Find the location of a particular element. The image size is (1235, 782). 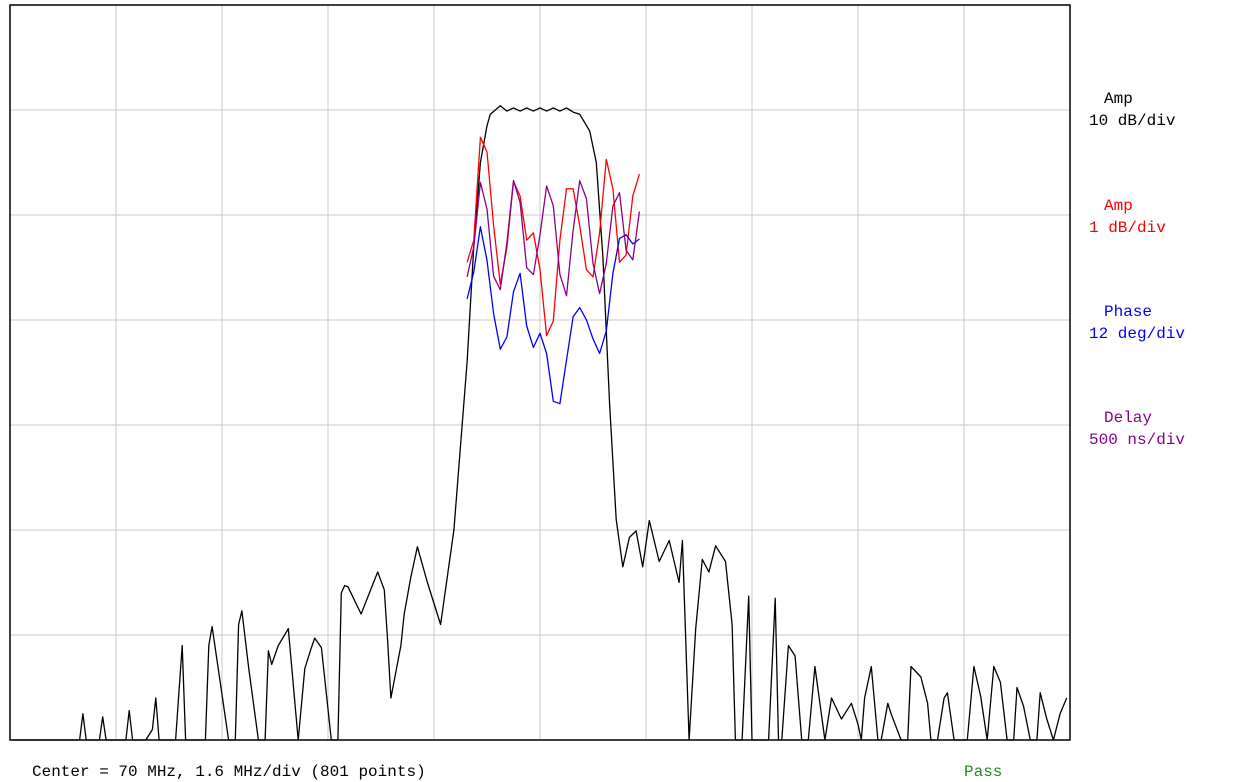

amp-1db-trace is located at coordinates (553, 236).